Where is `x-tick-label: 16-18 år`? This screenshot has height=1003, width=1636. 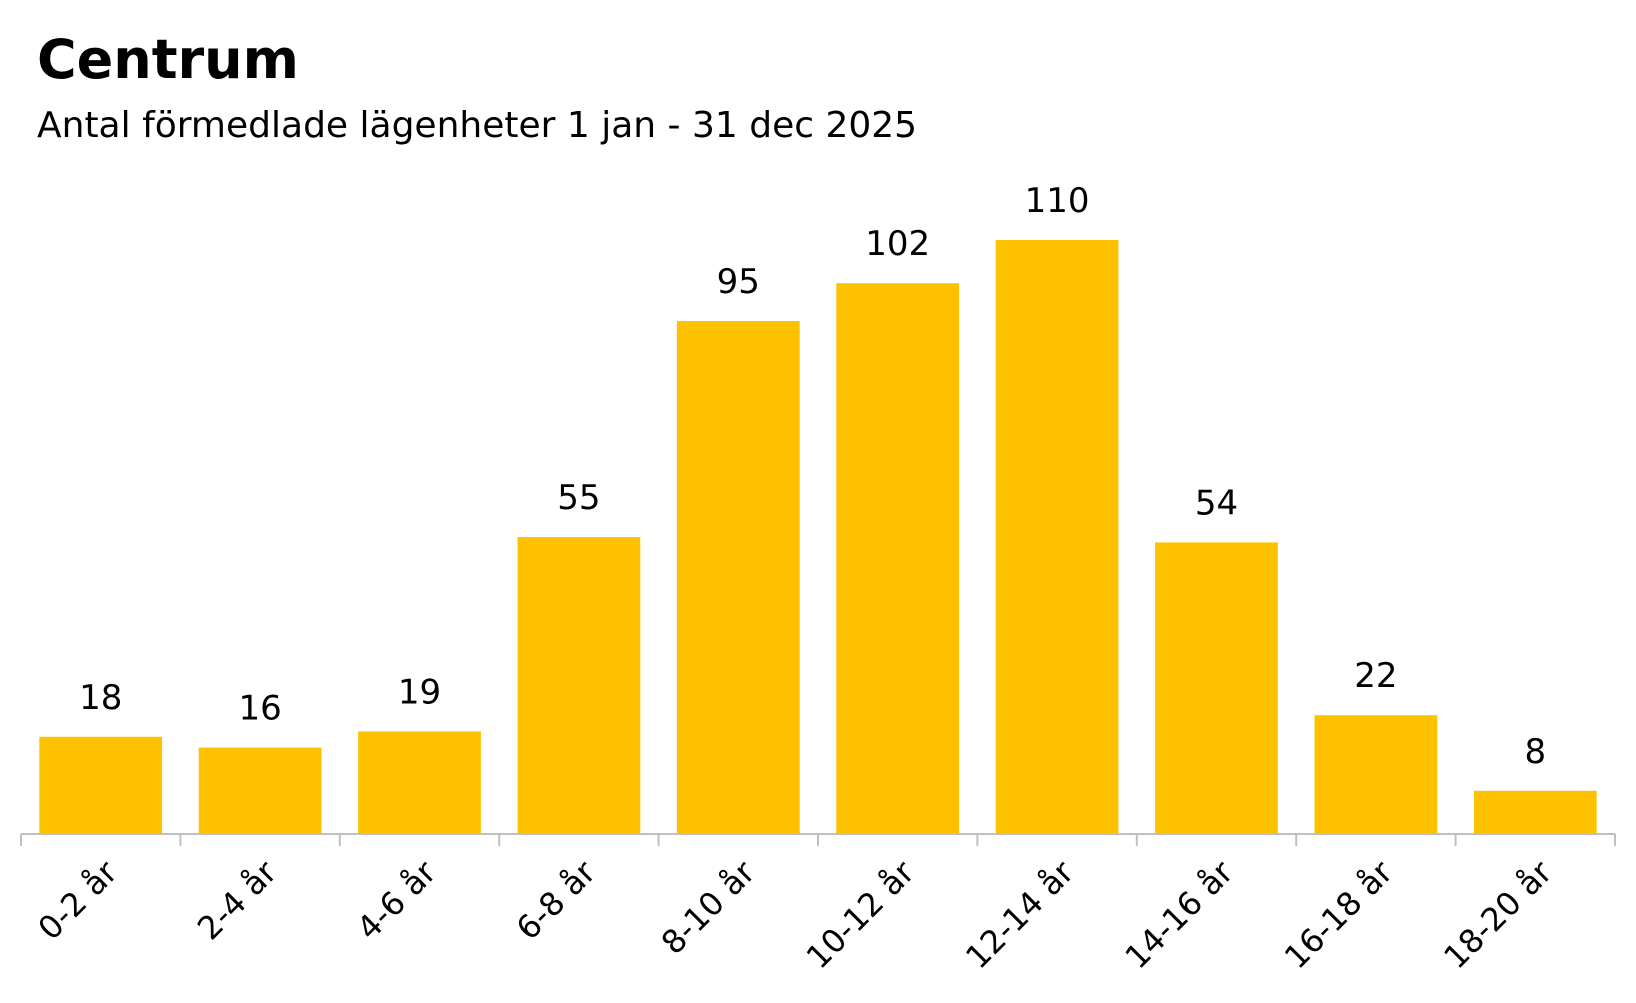
x-tick-label: 16-18 år is located at coordinates (1339, 915).